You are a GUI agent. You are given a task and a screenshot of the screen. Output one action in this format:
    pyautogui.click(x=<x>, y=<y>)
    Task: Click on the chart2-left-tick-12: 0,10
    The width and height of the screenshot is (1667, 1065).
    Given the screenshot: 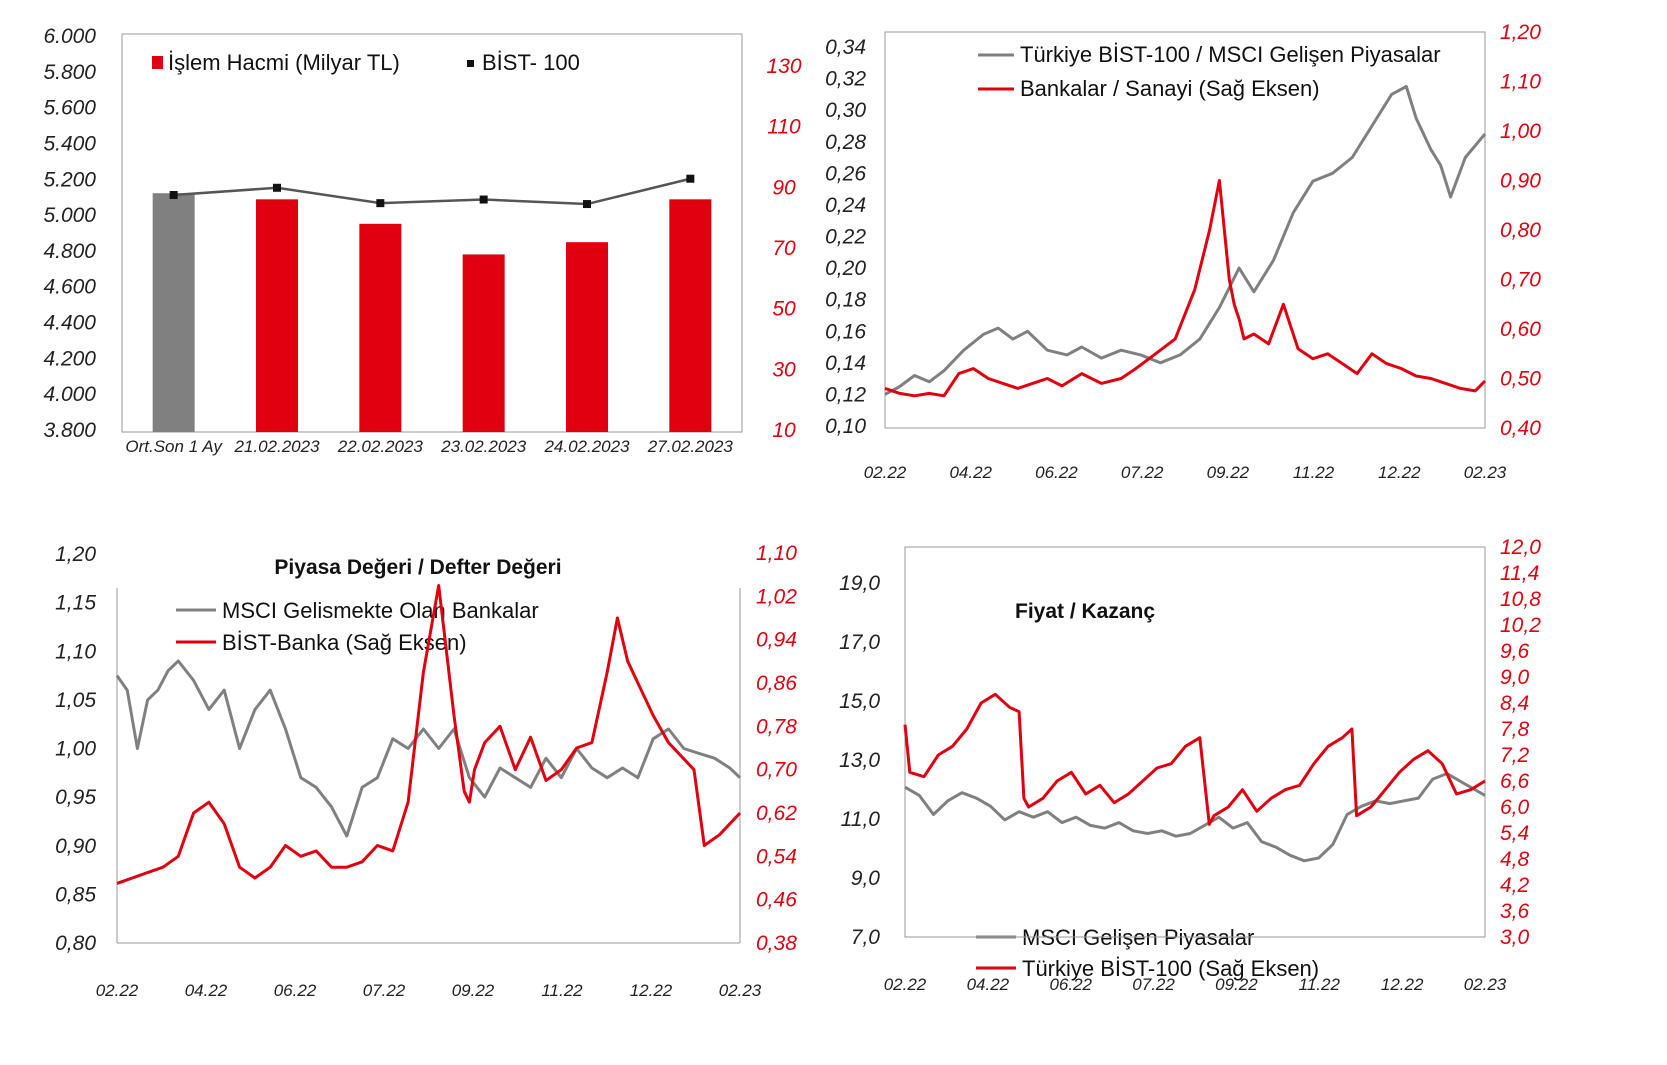 What is the action you would take?
    pyautogui.click(x=845, y=426)
    